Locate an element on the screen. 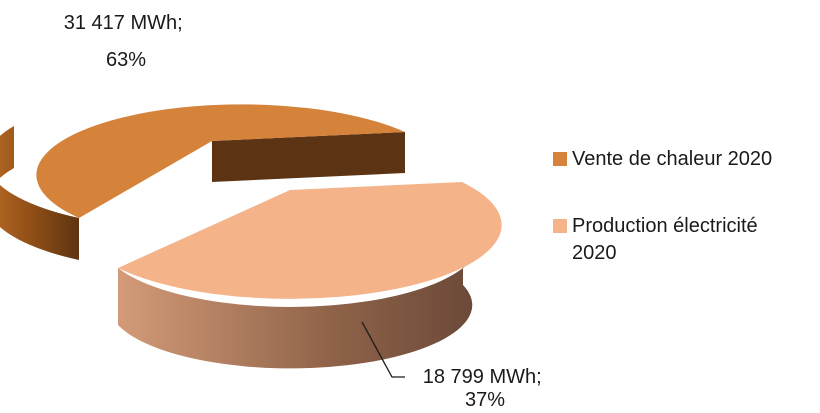 The image size is (820, 413). slice-vente-rim is located at coordinates (39, 193).